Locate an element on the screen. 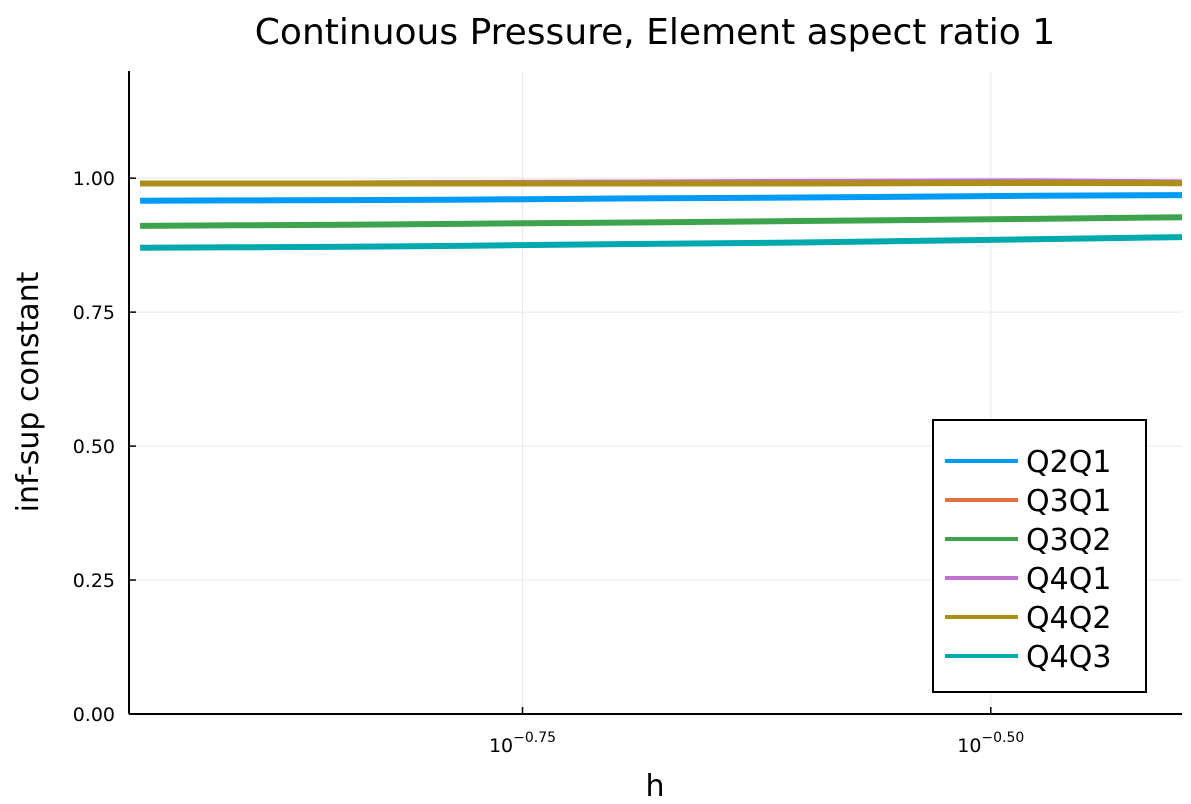  x-axis-label: h is located at coordinates (654, 786).